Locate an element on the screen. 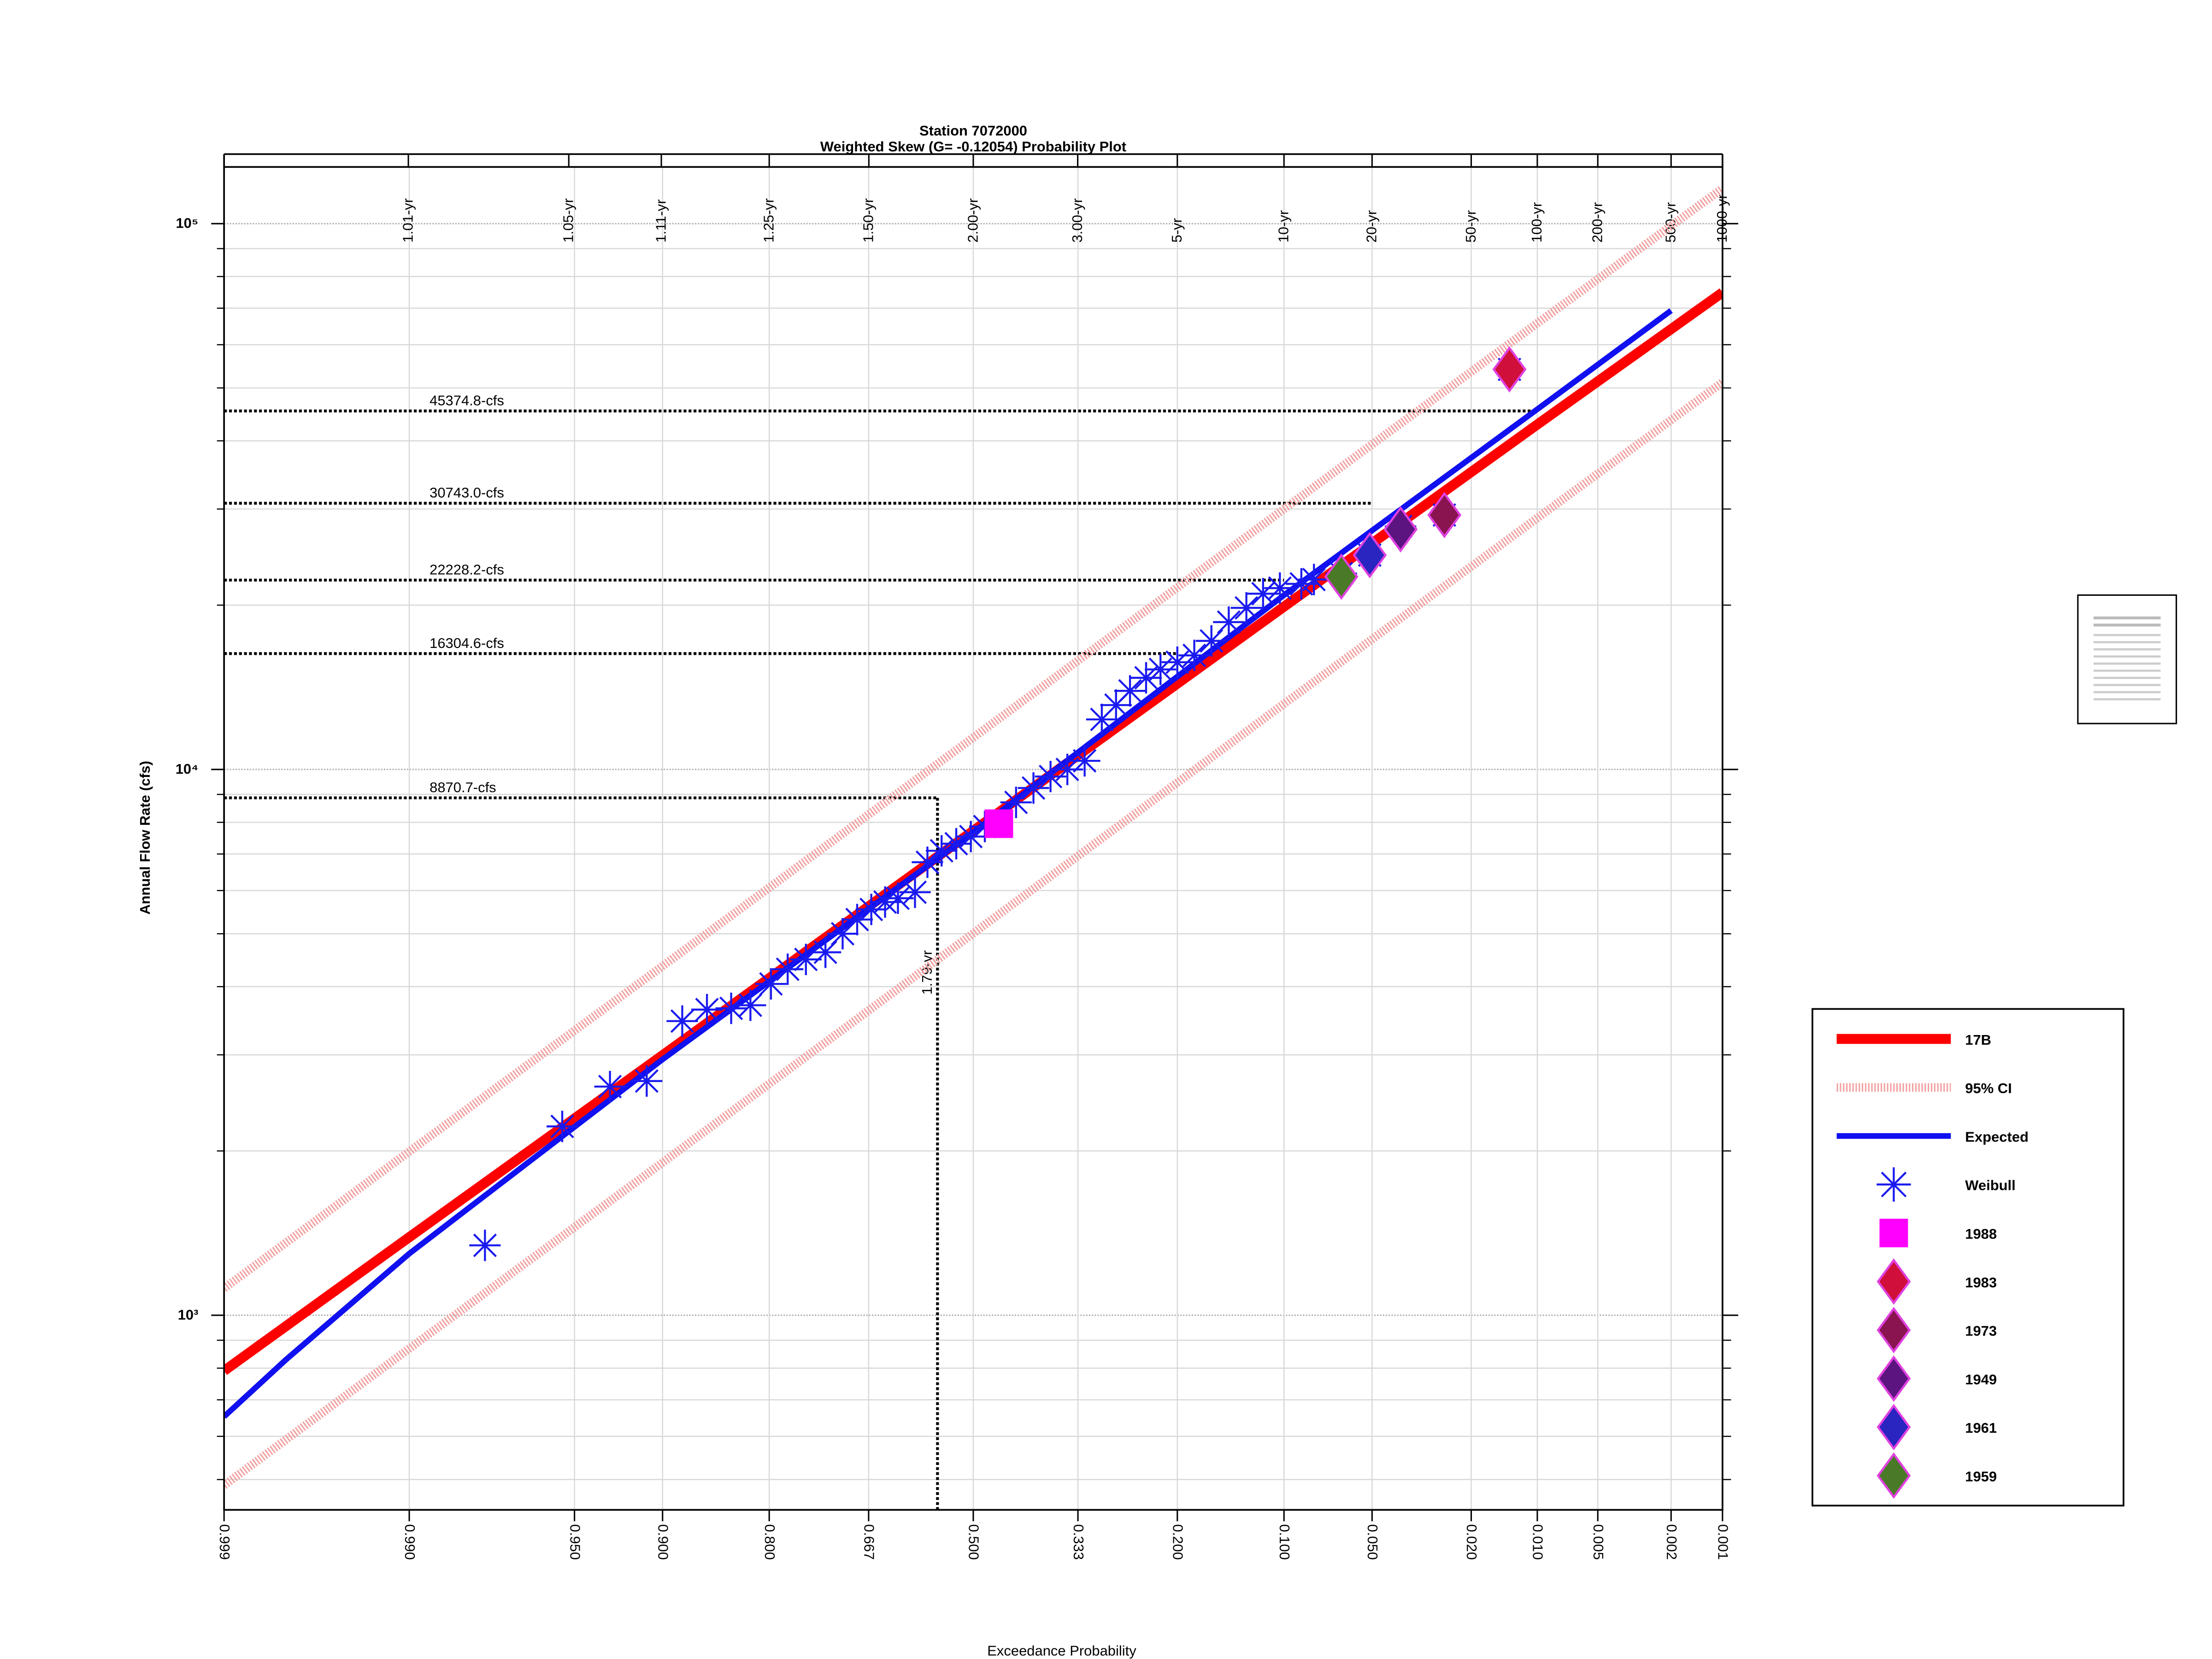  x-tick-label: 0.001 is located at coordinates (1723, 1541).